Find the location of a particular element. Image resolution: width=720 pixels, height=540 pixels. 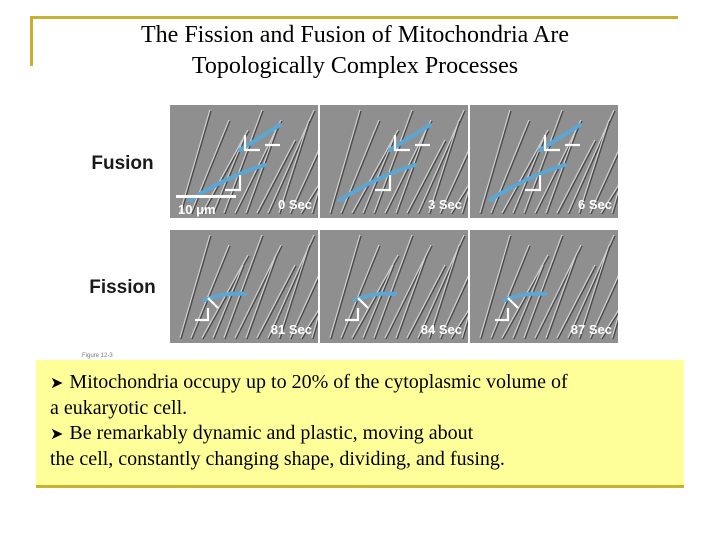

time-label: 87 Sec is located at coordinates (591, 329).